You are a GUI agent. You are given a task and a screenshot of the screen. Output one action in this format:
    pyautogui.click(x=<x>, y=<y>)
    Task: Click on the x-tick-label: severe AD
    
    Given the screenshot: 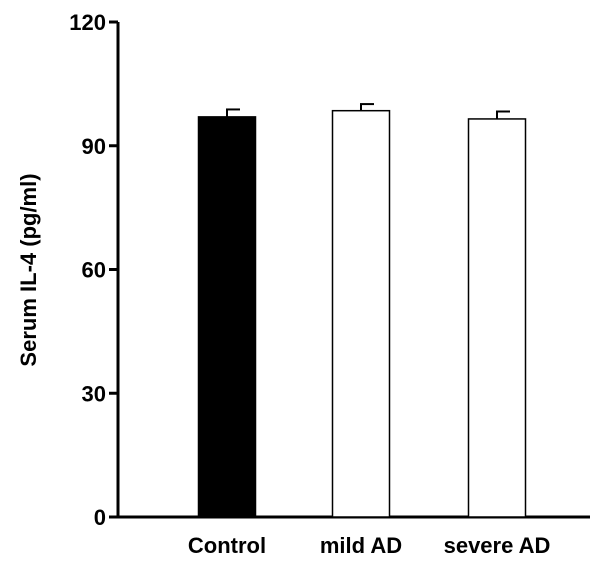 What is the action you would take?
    pyautogui.click(x=497, y=545)
    